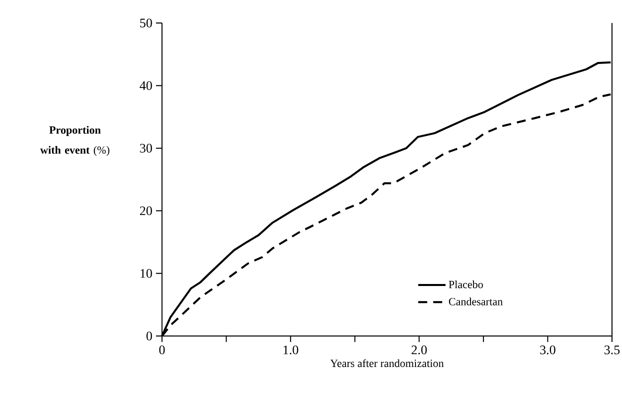  Describe the element at coordinates (146, 273) in the screenshot. I see `y-tick-label: 10` at that location.